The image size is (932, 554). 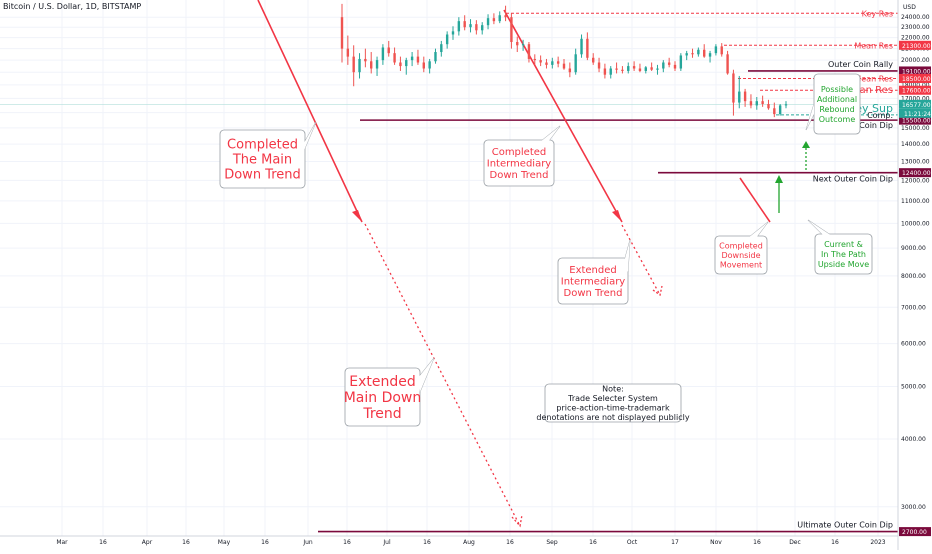 I want to click on price-tag-label: 12400.00, so click(x=916, y=173).